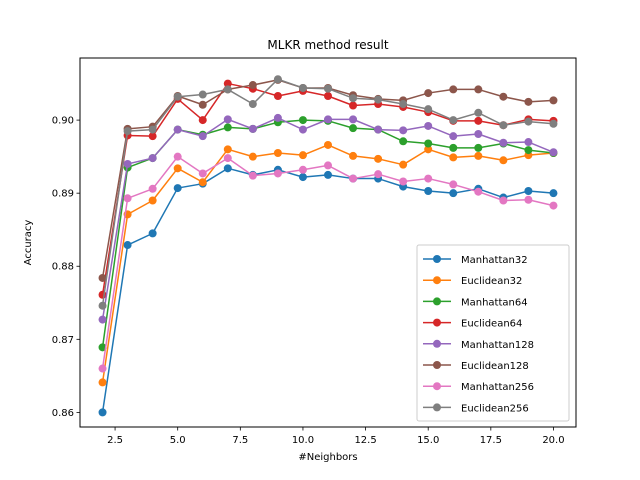 This screenshot has height=480, width=640. I want to click on legend-marker-euclidean256, so click(437, 407).